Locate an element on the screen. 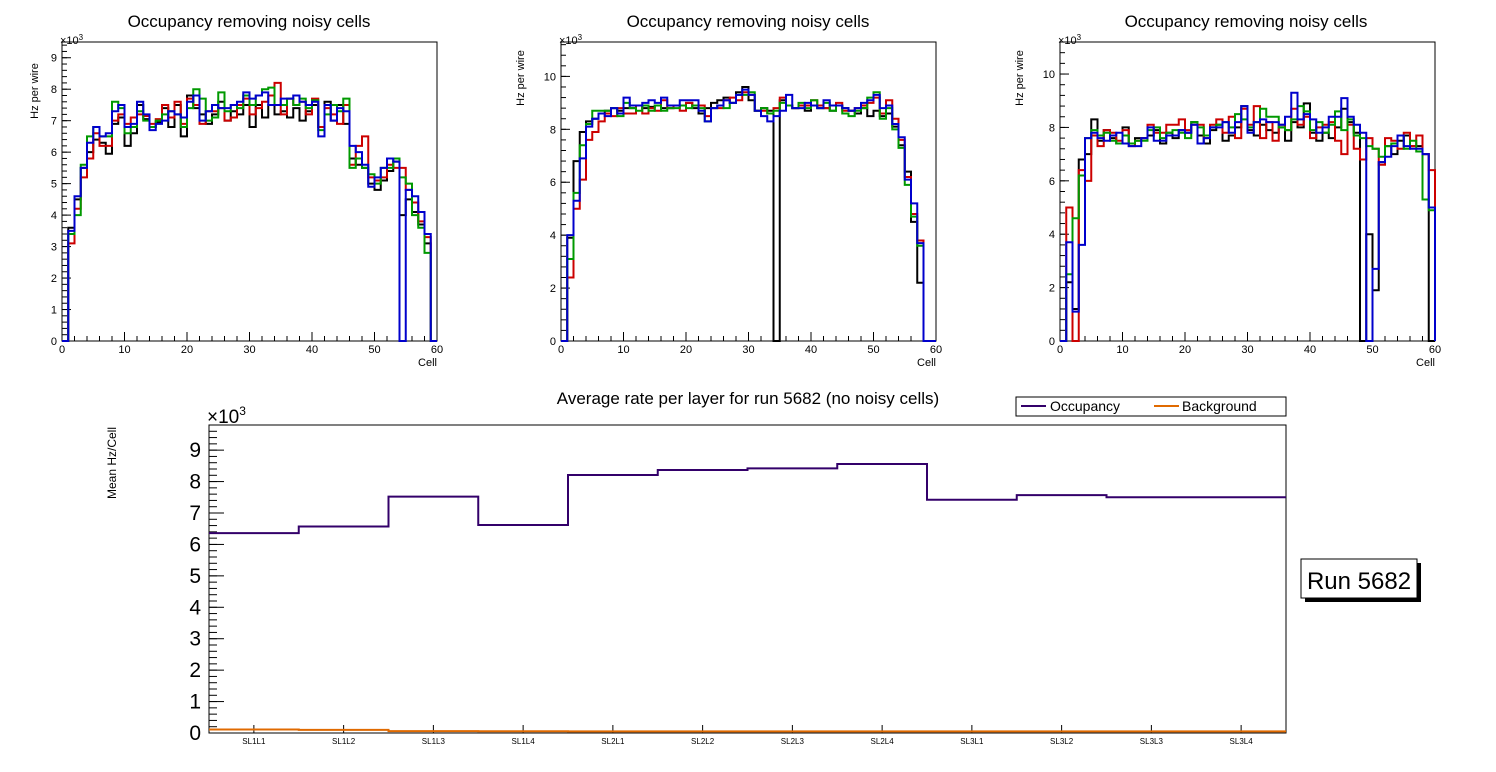 The image size is (1496, 772). run-label-frame is located at coordinates (1359, 578).